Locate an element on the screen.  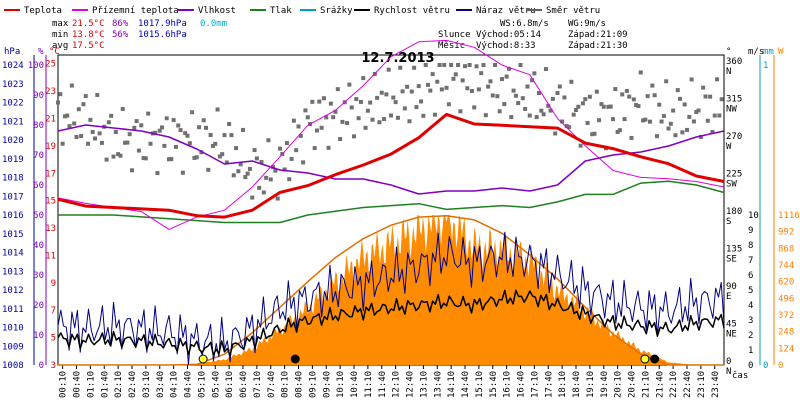
temperature-tick: 19 is located at coordinates (50, 147).